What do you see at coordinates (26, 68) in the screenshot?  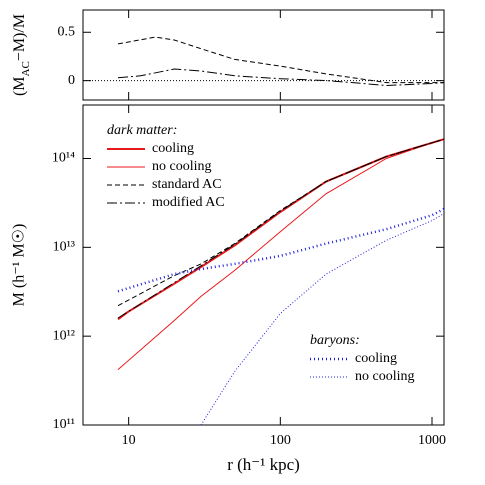 I see `y-axis-label-part: AC` at bounding box center [26, 68].